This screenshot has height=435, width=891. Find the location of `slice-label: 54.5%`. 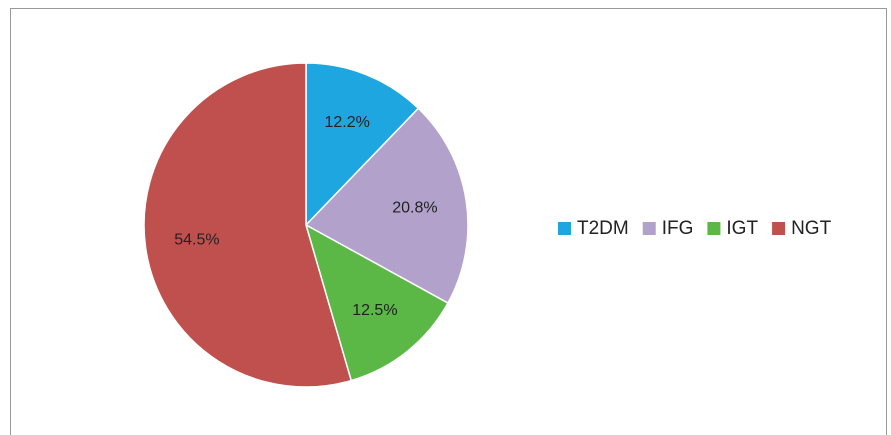

slice-label: 54.5% is located at coordinates (196, 240).